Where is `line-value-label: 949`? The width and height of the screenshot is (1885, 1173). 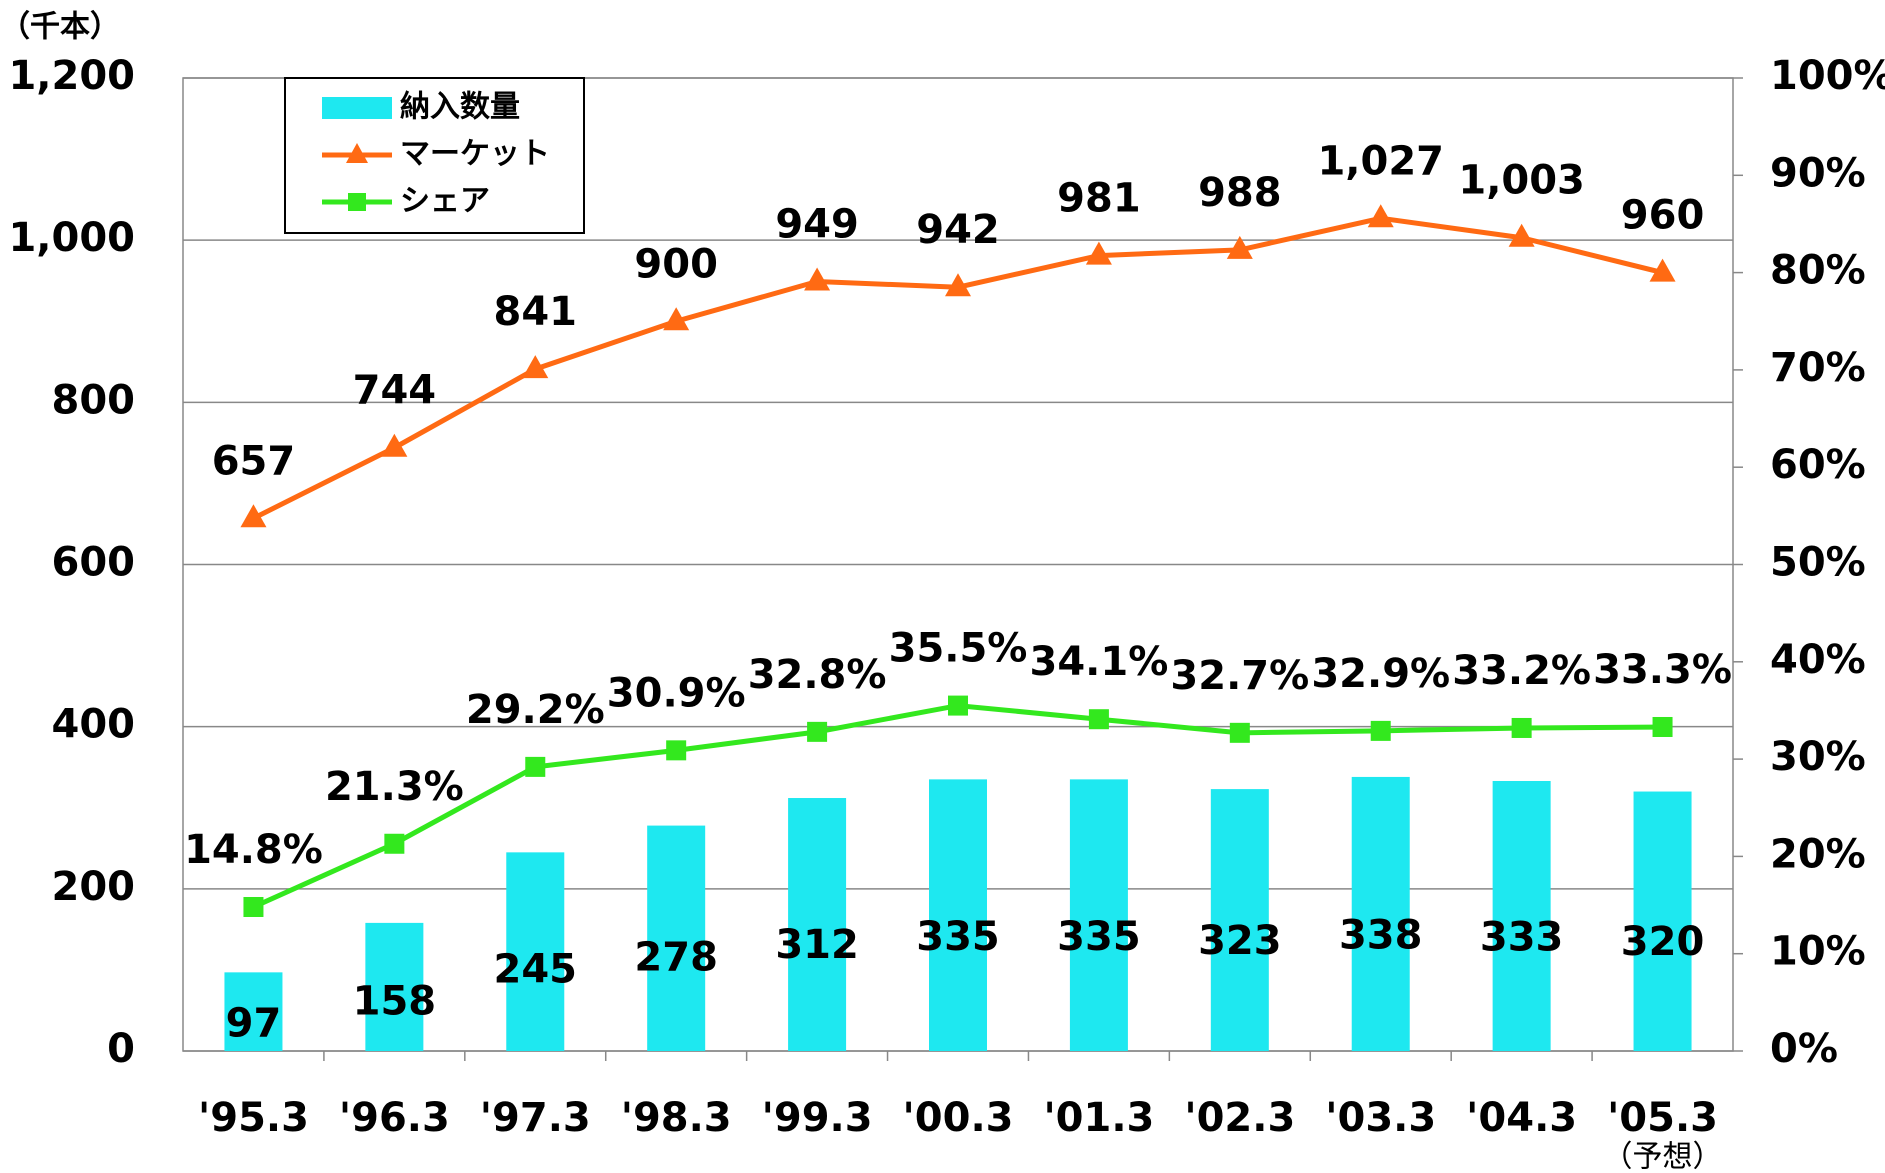 line-value-label: 949 is located at coordinates (817, 225).